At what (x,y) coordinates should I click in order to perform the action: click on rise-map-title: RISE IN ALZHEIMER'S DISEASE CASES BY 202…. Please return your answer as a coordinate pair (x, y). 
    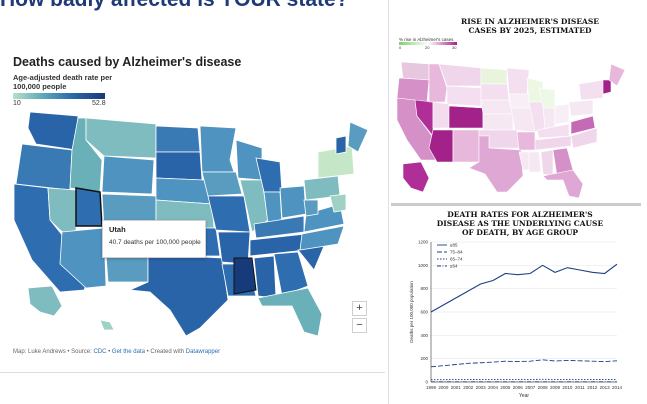
    Looking at the image, I should click on (529, 26).